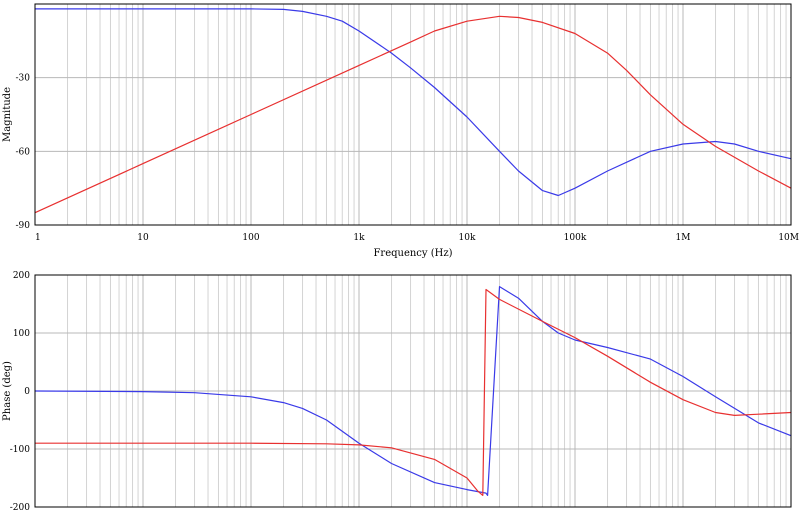 The height and width of the screenshot is (512, 800). I want to click on y-tick-label: 0, so click(27, 392).